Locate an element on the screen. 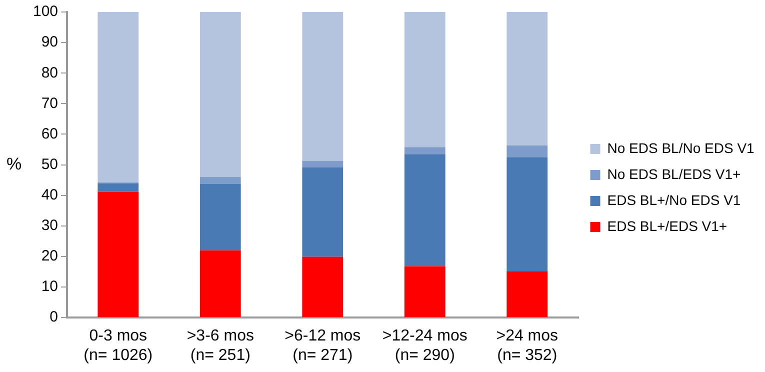 This screenshot has height=372, width=765. x-tick-label: 0-3 mos (n= 1026) is located at coordinates (118, 346).